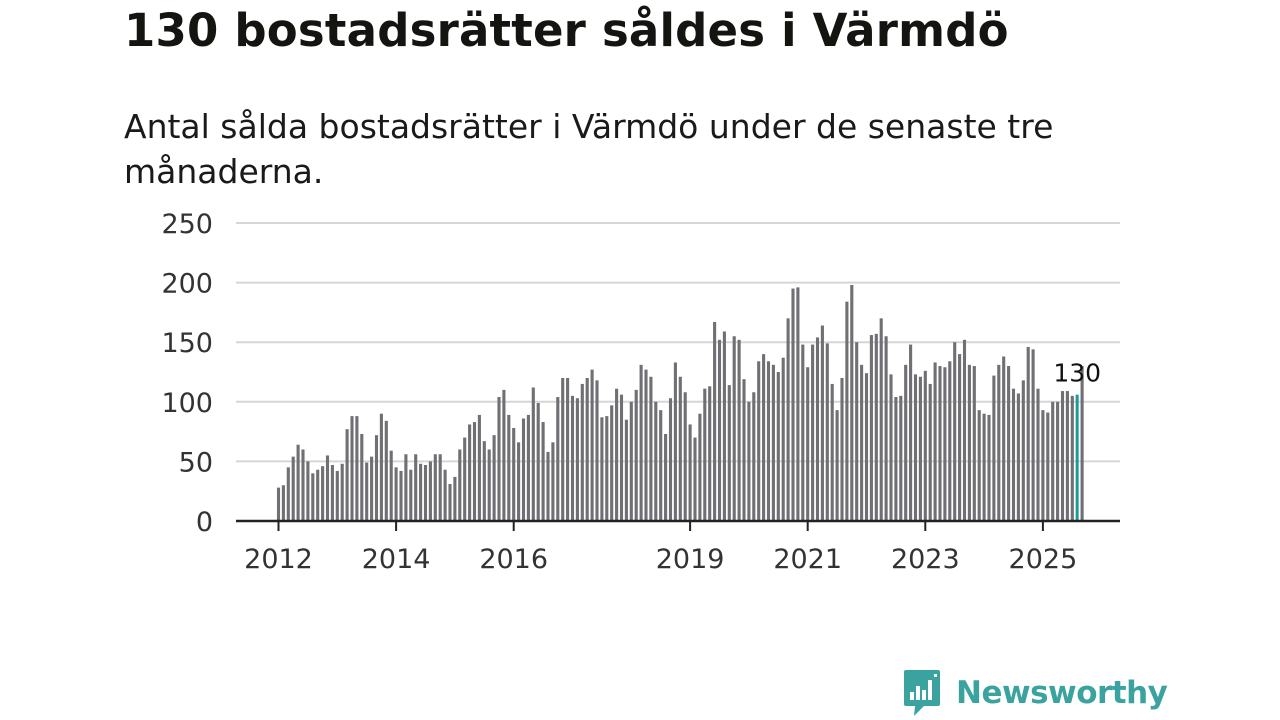  I want to click on y-tick-label: 0, so click(204, 522).